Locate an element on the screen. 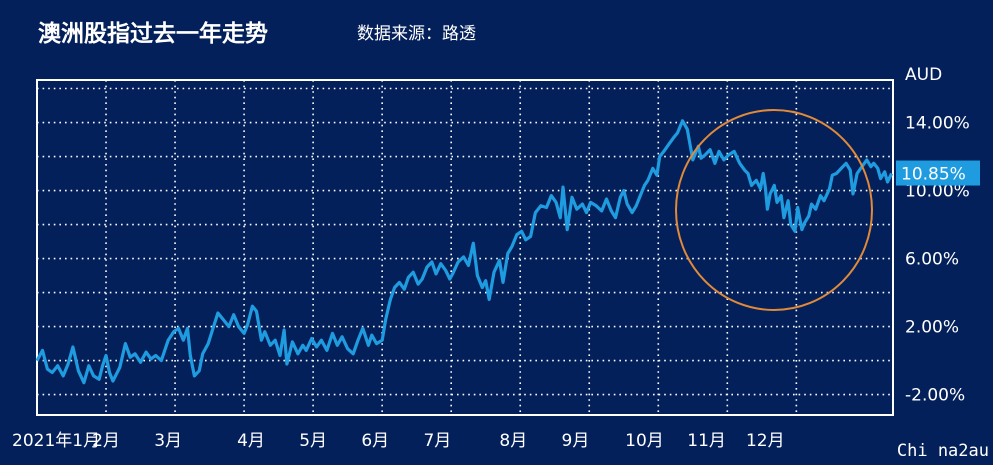 The height and width of the screenshot is (465, 993). x-tick-label: 2月 is located at coordinates (106, 441).